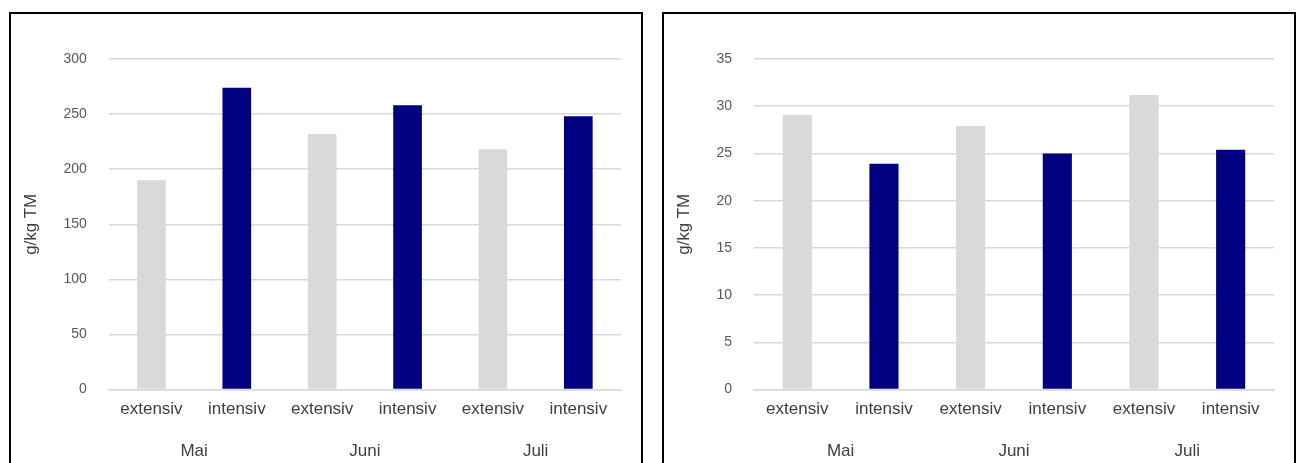 The width and height of the screenshot is (1304, 463). I want to click on y-tick-label: 150, so click(75, 223).